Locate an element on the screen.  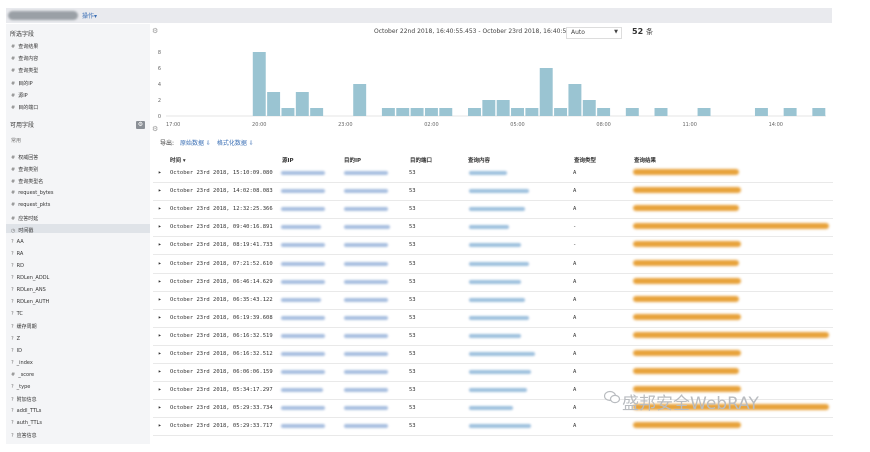
field-item: ? _type is located at coordinates (20, 387).